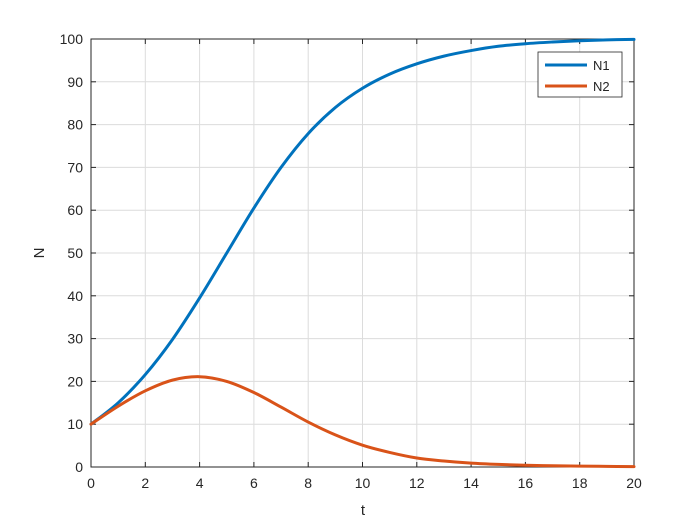 This screenshot has width=700, height=525. Describe the element at coordinates (75, 381) in the screenshot. I see `y-tick-label: 20` at that location.